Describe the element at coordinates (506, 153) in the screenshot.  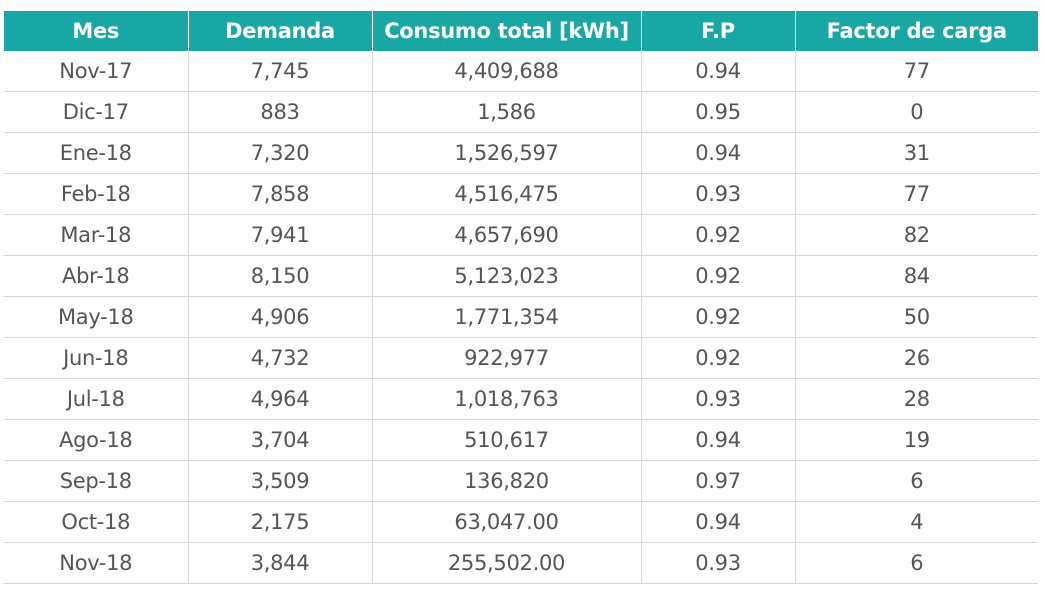
I see `cell-consumo-total: 1,526,597` at that location.